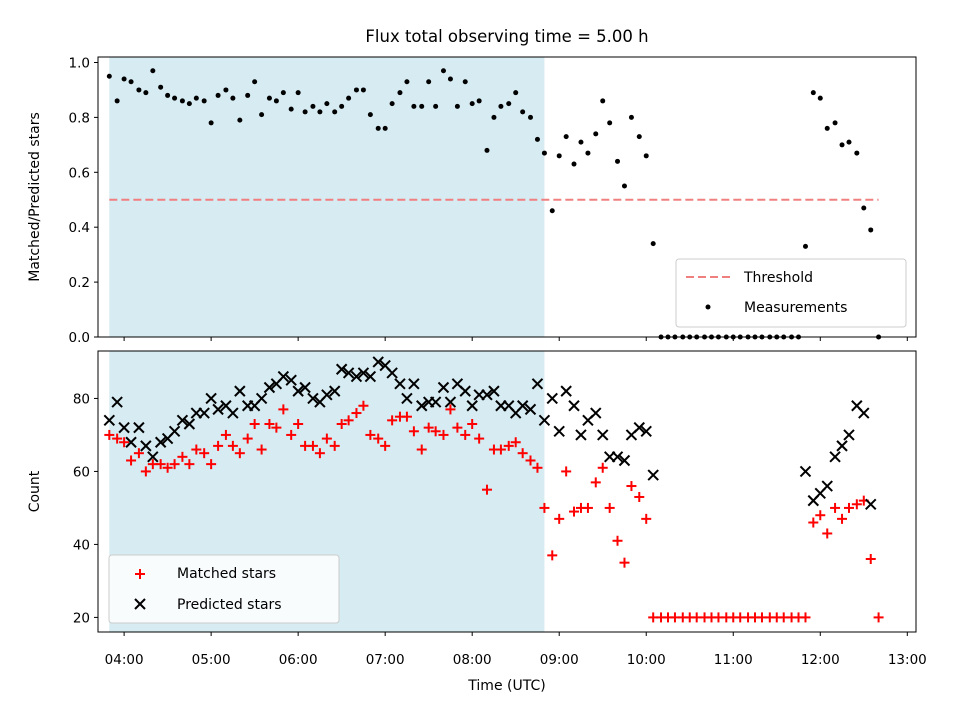 The image size is (960, 720). What do you see at coordinates (35, 491) in the screenshot?
I see `bottom-y-axis-label: Count` at bounding box center [35, 491].